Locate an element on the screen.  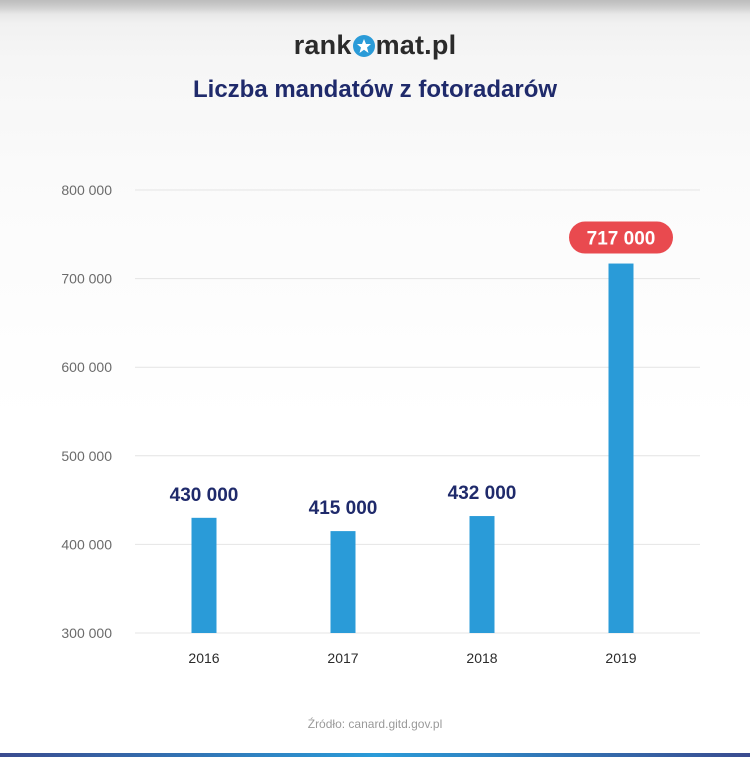
x-tick-label: 2017 is located at coordinates (342, 658).